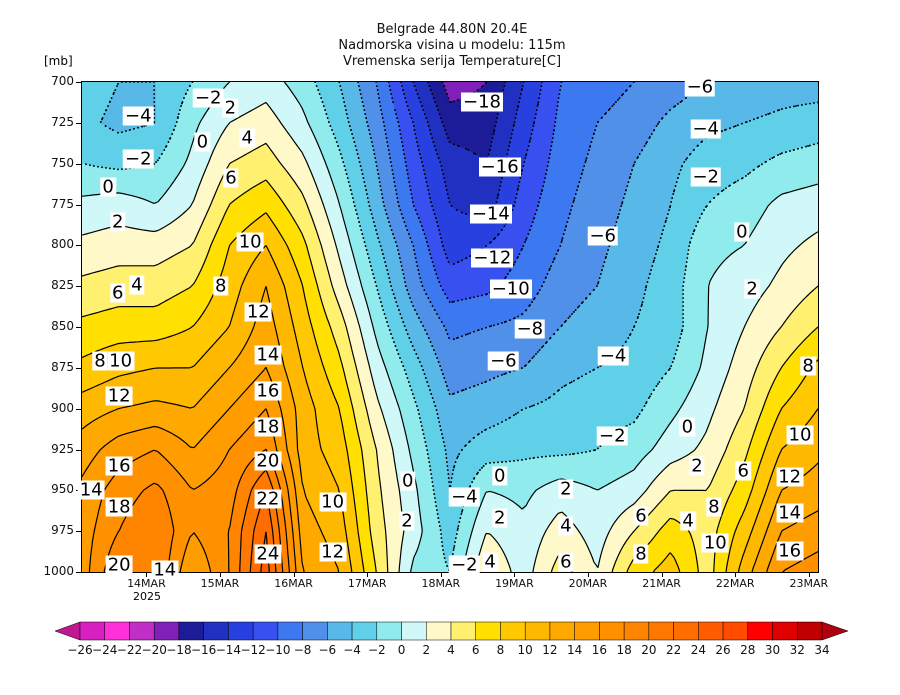  What do you see at coordinates (505, 212) in the screenshot?
I see `contour-line-m8` at bounding box center [505, 212].